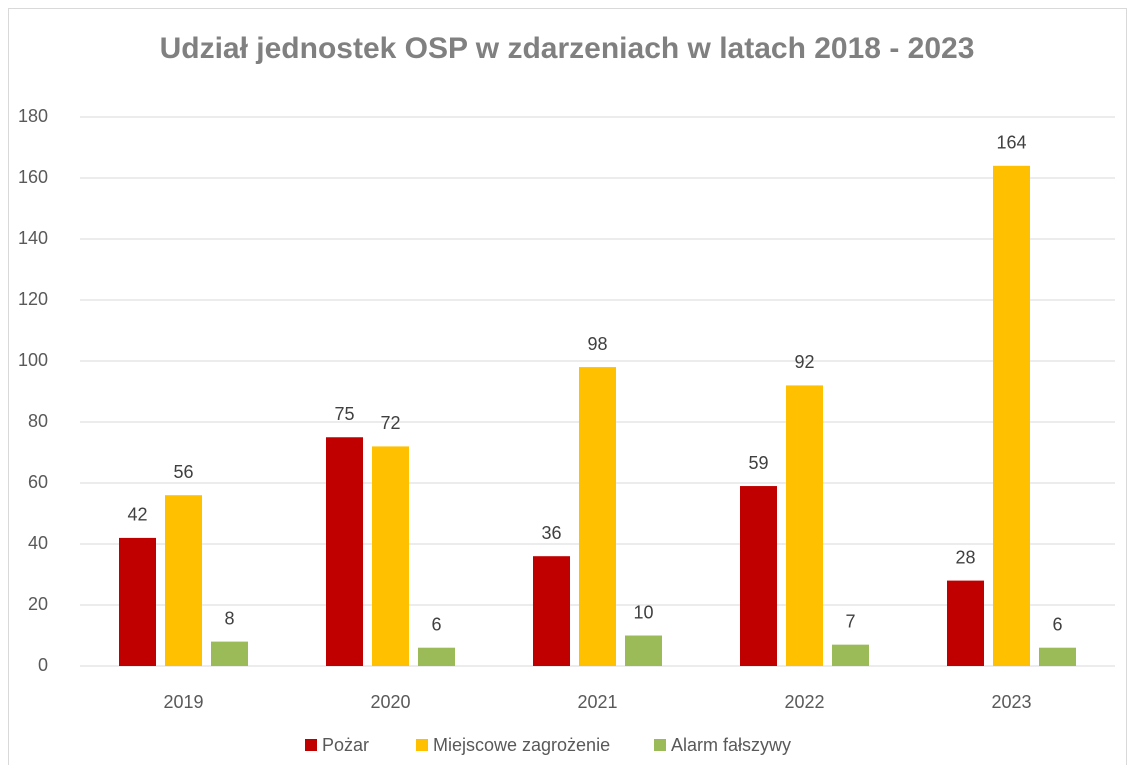  Describe the element at coordinates (850, 621) in the screenshot. I see `data-label: 7` at that location.